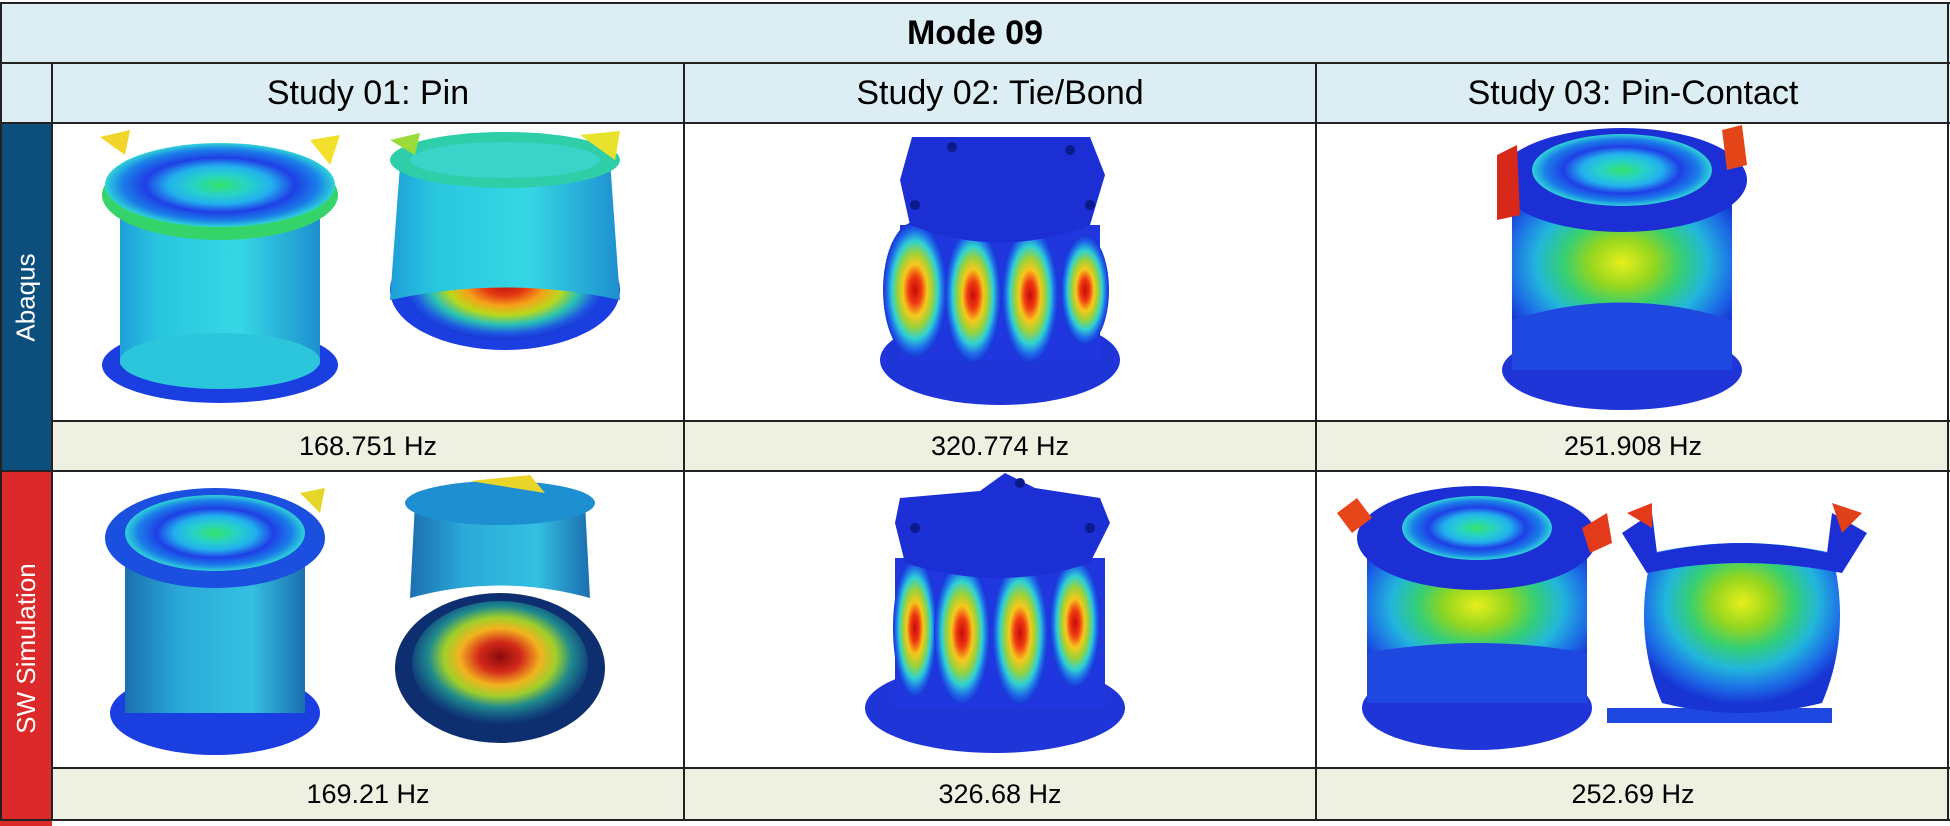 This screenshot has height=826, width=1950. What do you see at coordinates (355, 615) in the screenshot?
I see `sw-study-01-mode-shape` at bounding box center [355, 615].